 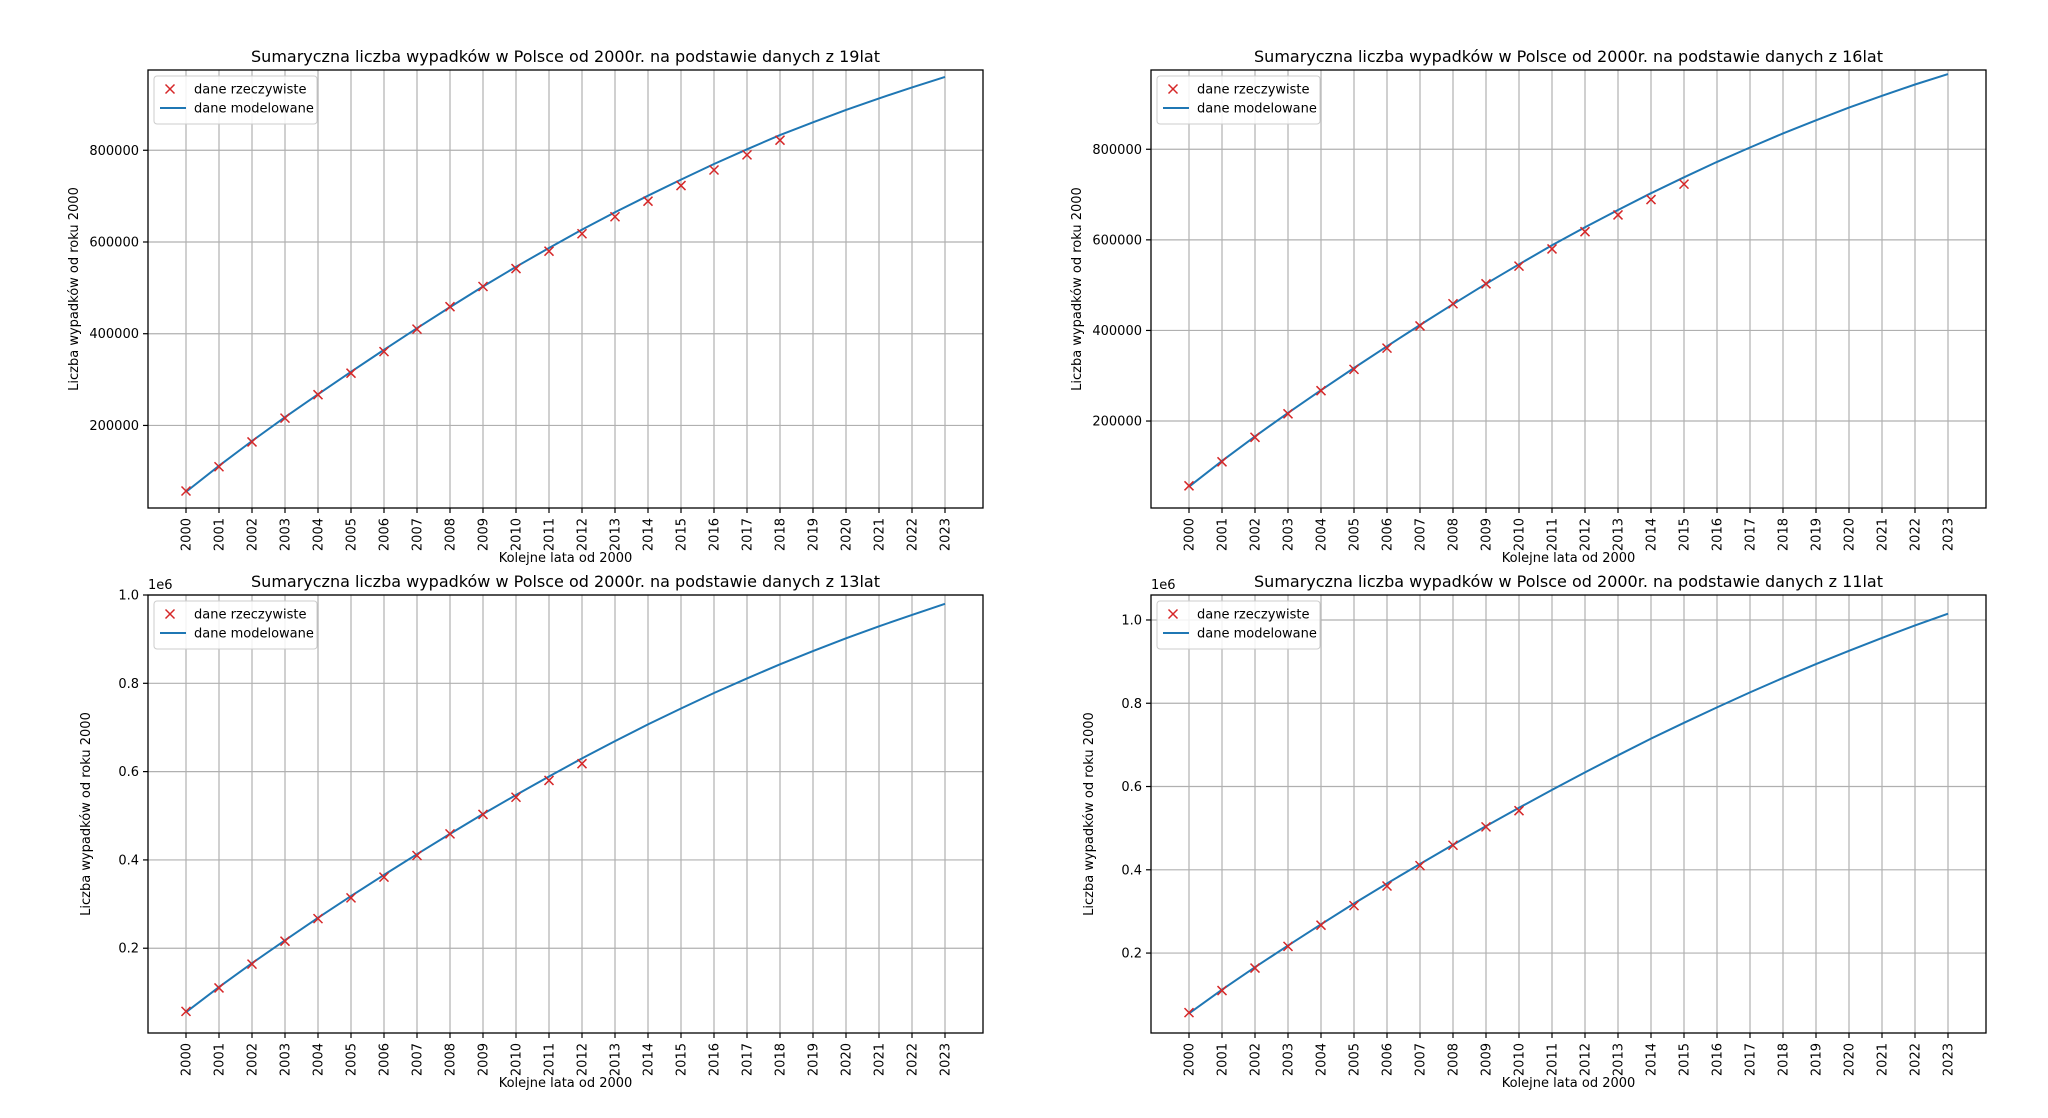 What do you see at coordinates (913, 1059) in the screenshot?
I see `x-tick-label: 2022` at bounding box center [913, 1059].